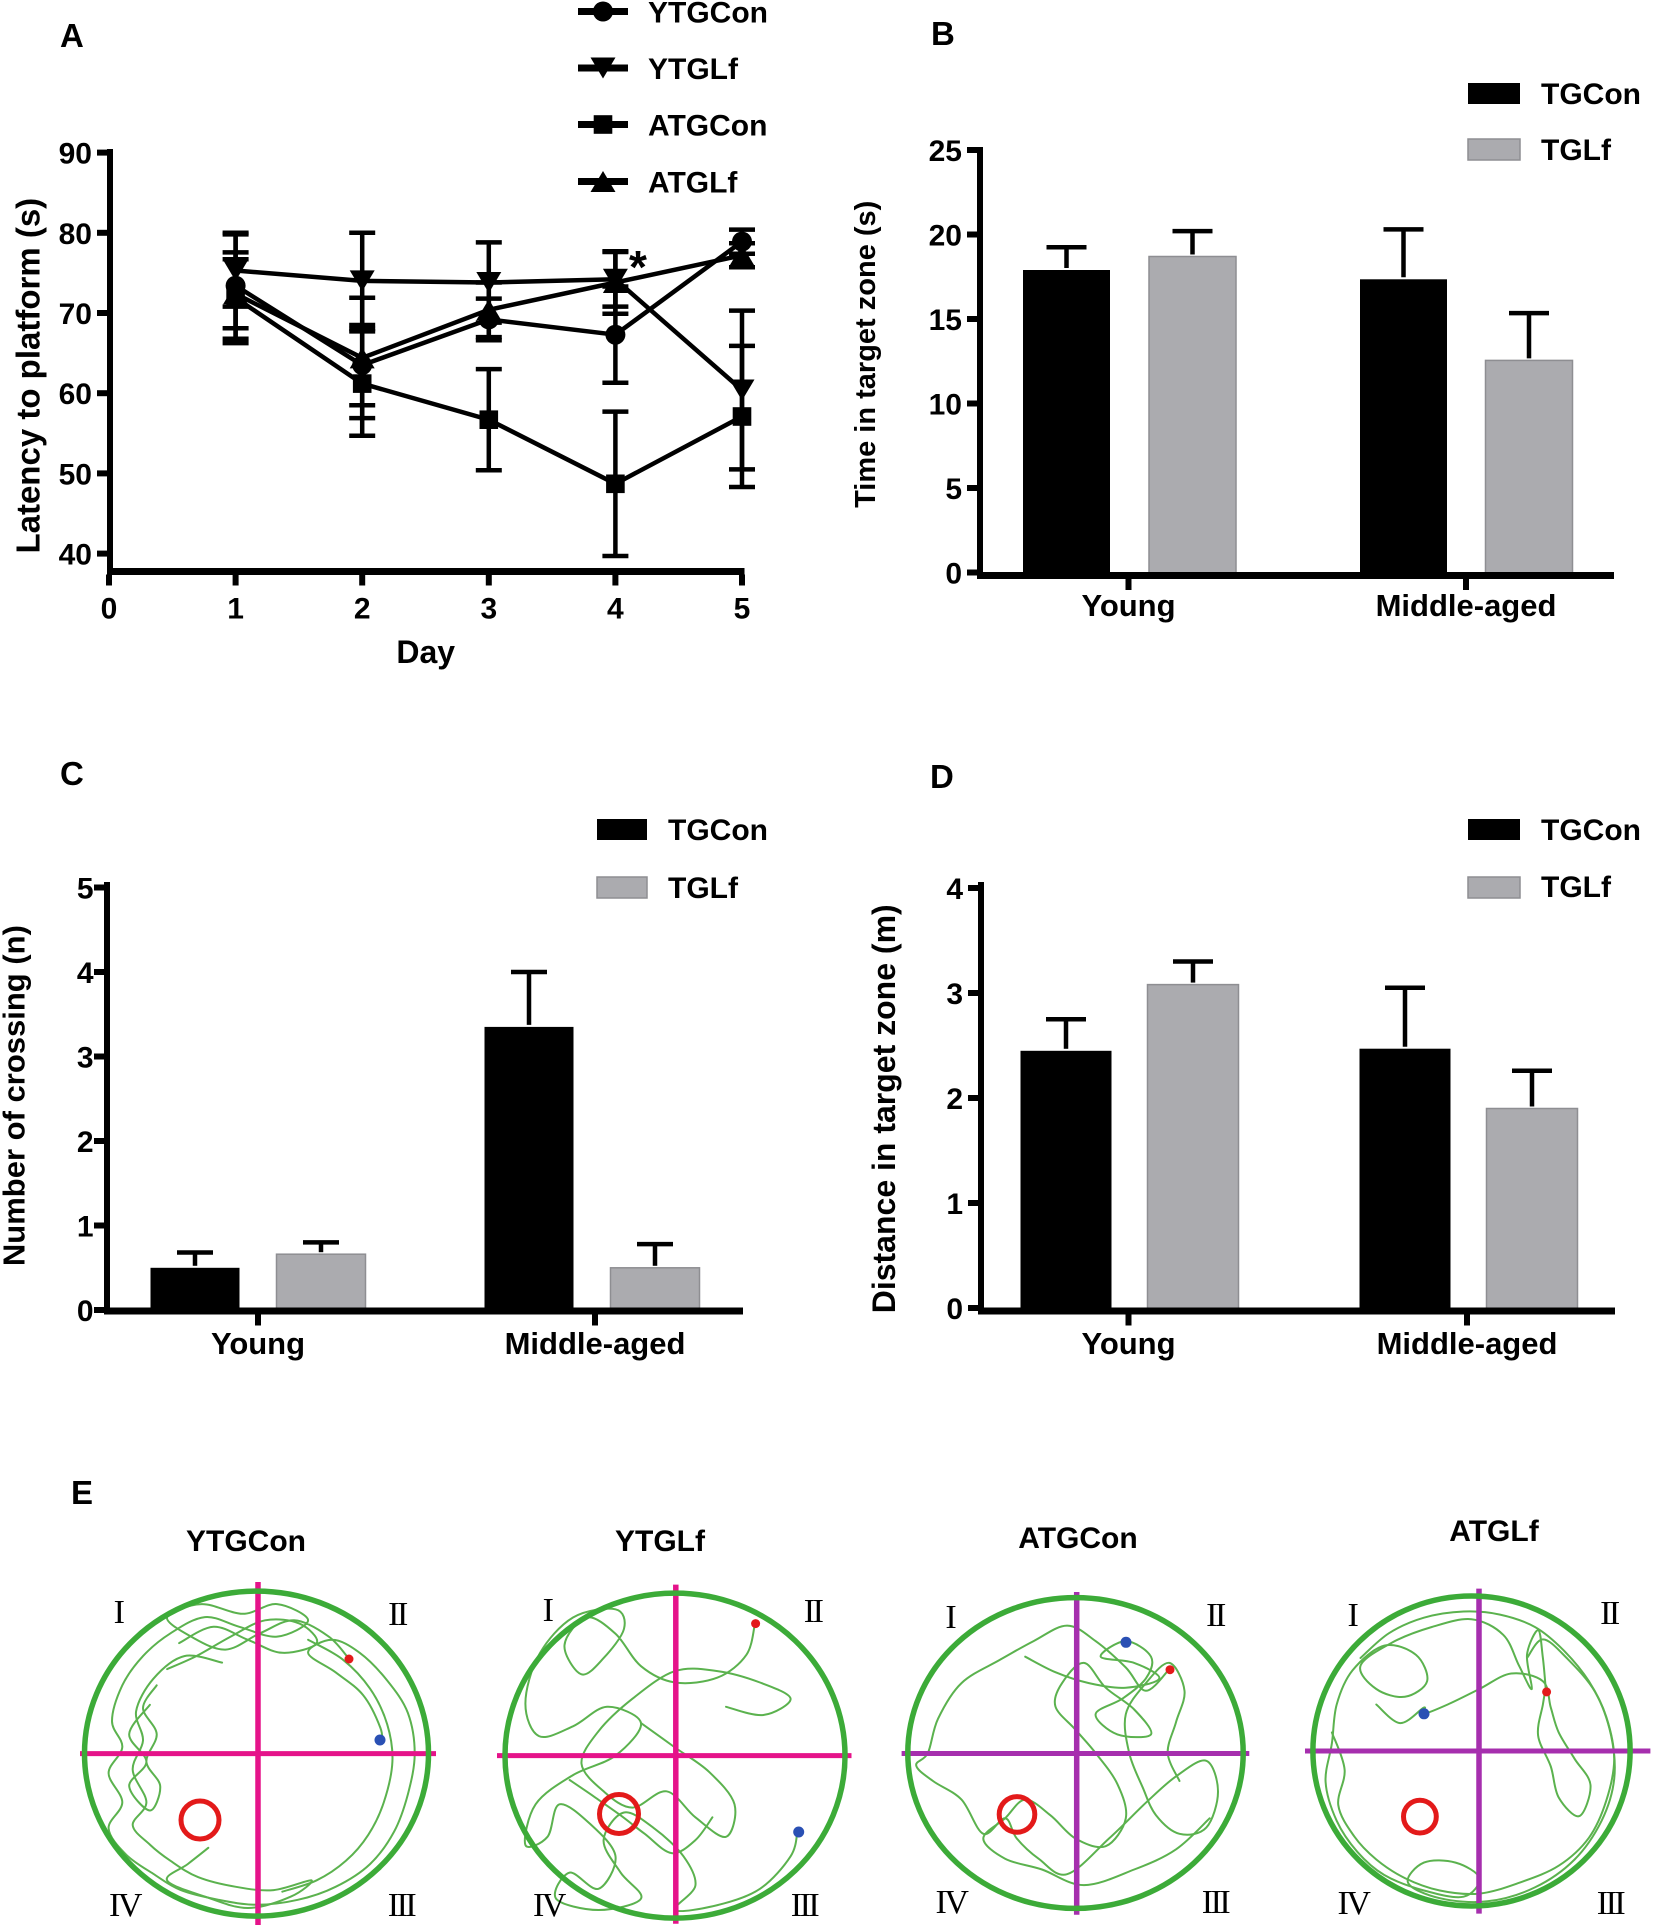 This screenshot has height=1925, width=1654. What do you see at coordinates (16, 1095) in the screenshot?
I see `svg-text: Number of crossing (n)` at bounding box center [16, 1095].